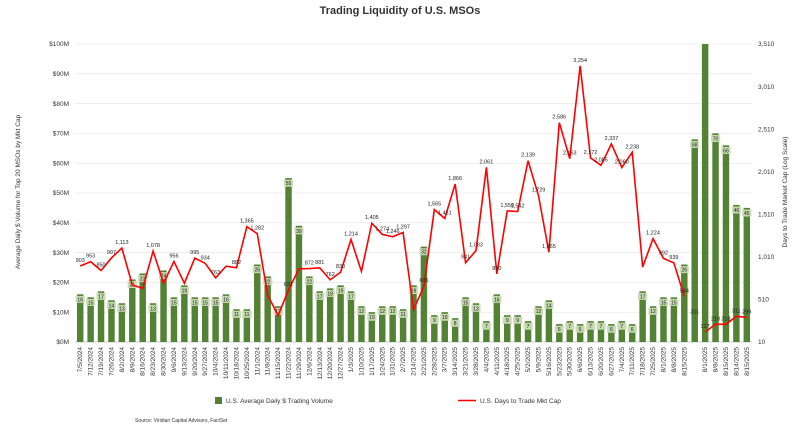 Image resolution: width=800 pixels, height=438 pixels. Describe the element at coordinates (195, 361) in the screenshot. I see `x-tick-label: 9/20/2024` at that location.